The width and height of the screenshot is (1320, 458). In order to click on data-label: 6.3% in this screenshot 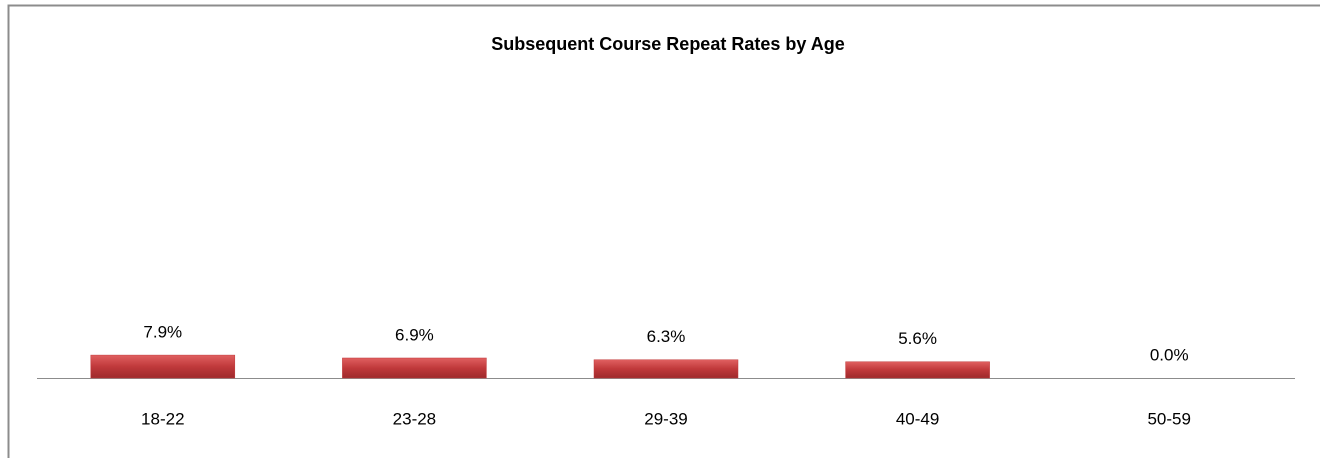, I will do `click(666, 336)`.